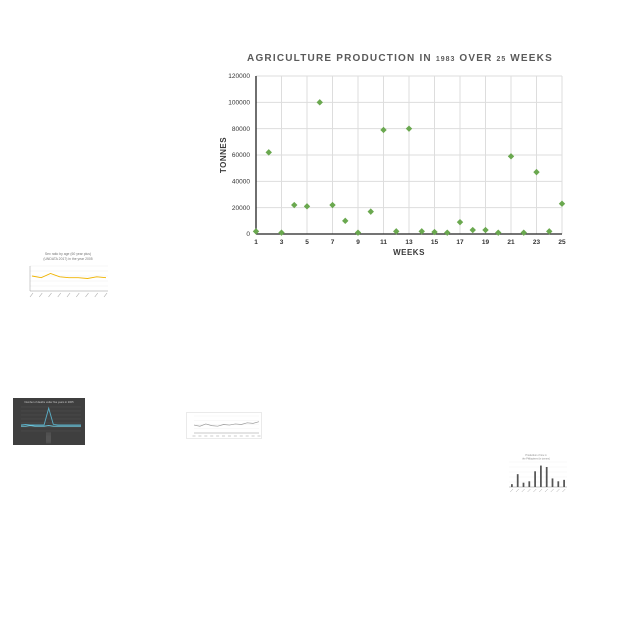 This screenshot has height=640, width=640. I want to click on y-tick-label: 60000, so click(241, 155).